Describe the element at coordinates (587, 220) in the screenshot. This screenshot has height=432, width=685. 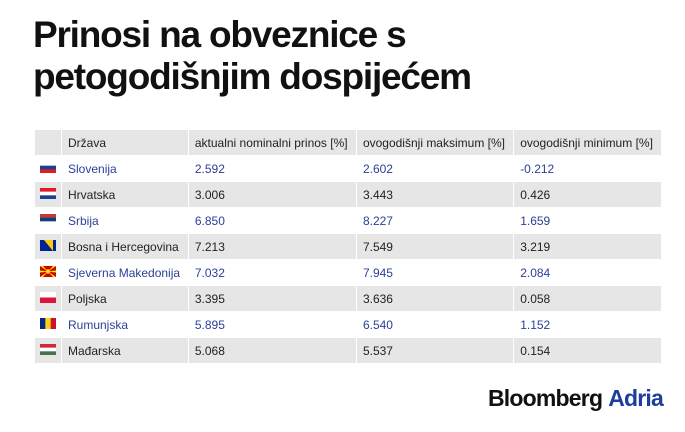
I see `value-cell: 1.659` at that location.